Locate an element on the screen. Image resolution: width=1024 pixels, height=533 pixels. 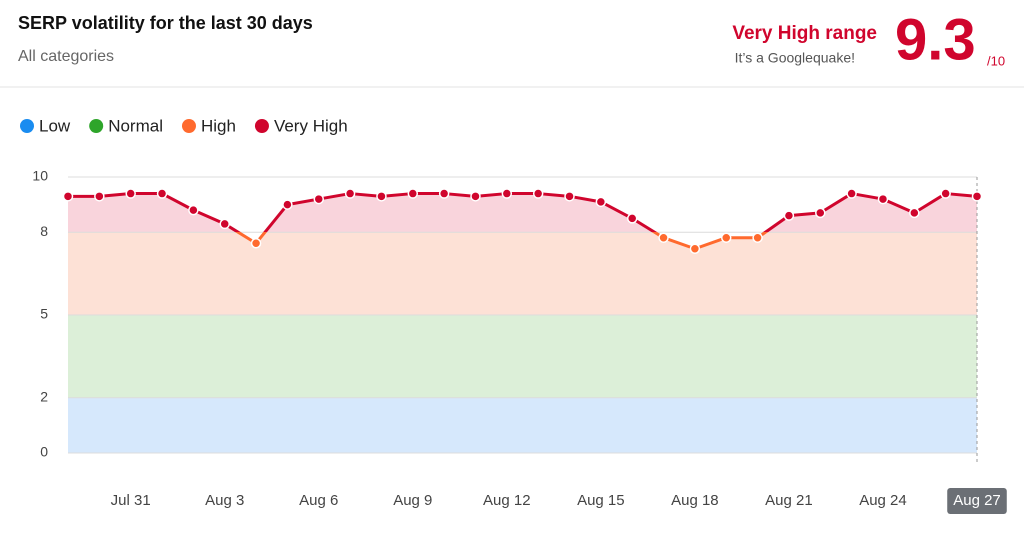
legend-label: Normal is located at coordinates (135, 125).